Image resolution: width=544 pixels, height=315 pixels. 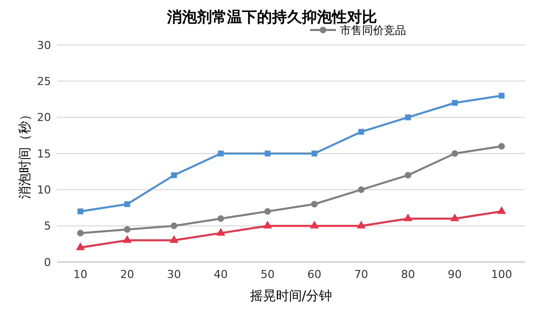 What do you see at coordinates (47, 226) in the screenshot?
I see `y-tick-label: 5` at bounding box center [47, 226].